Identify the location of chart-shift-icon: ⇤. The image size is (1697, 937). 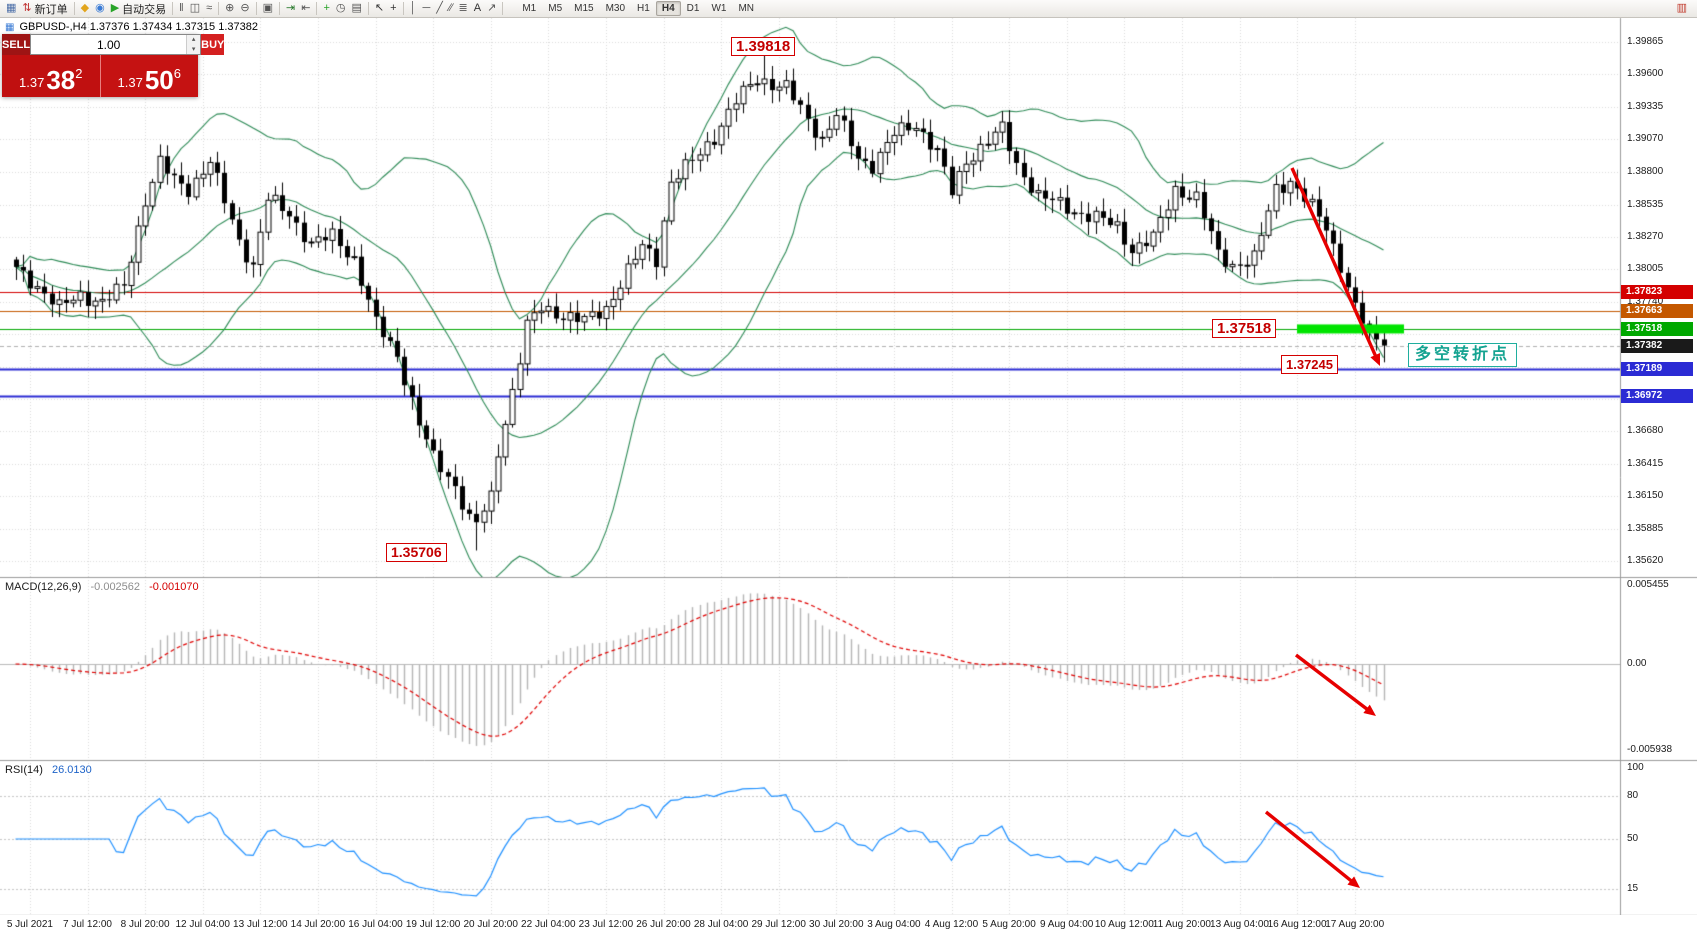
(305, 9).